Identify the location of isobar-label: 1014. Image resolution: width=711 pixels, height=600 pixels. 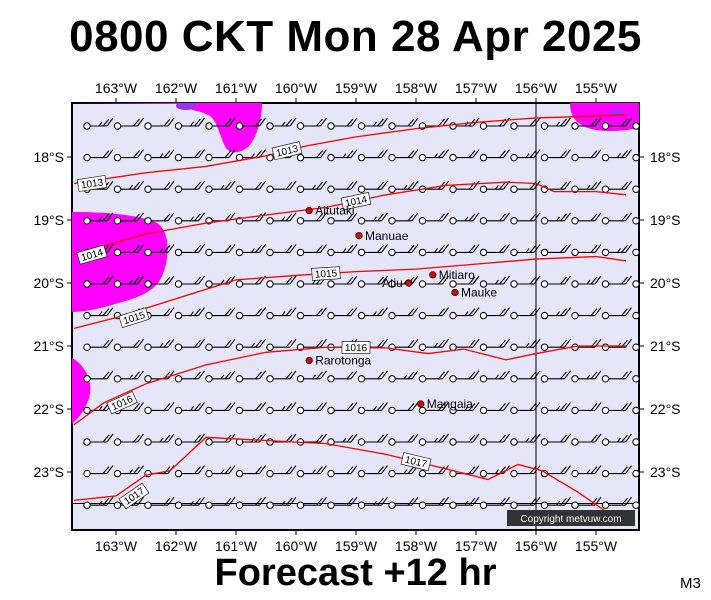
(356, 201).